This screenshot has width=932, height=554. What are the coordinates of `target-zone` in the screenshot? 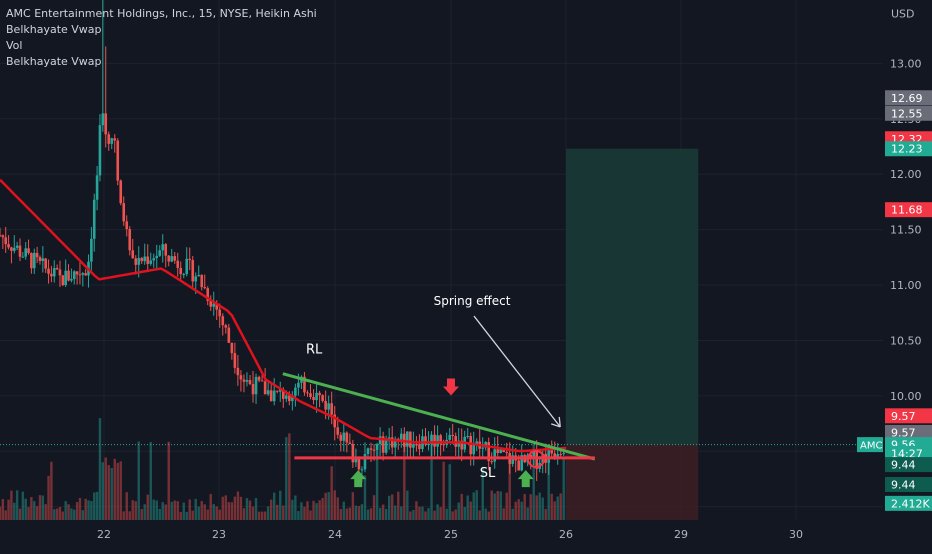 It's located at (632, 296).